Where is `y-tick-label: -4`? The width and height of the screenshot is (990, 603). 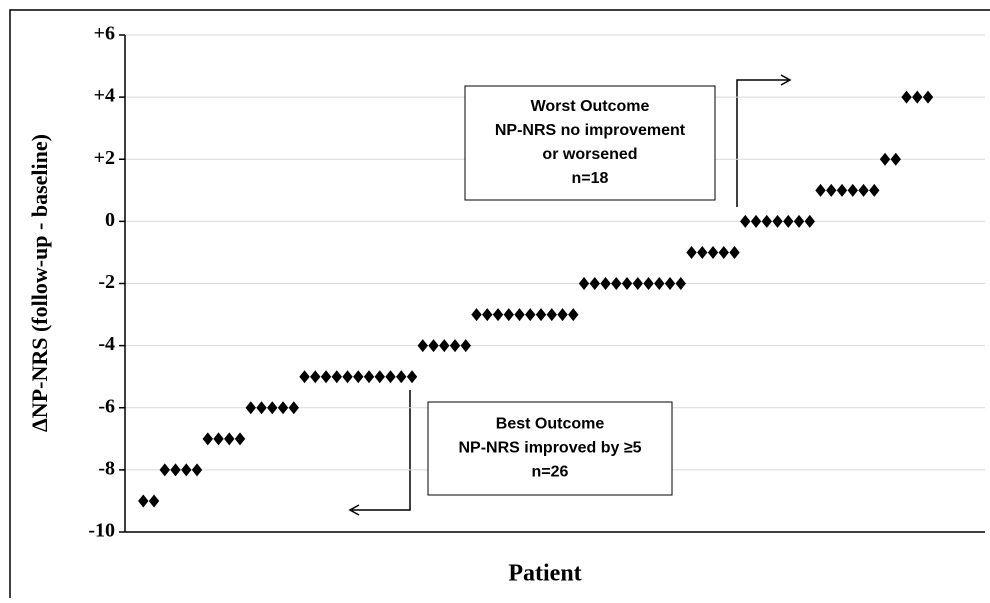
y-tick-label: -4 is located at coordinates (106, 344).